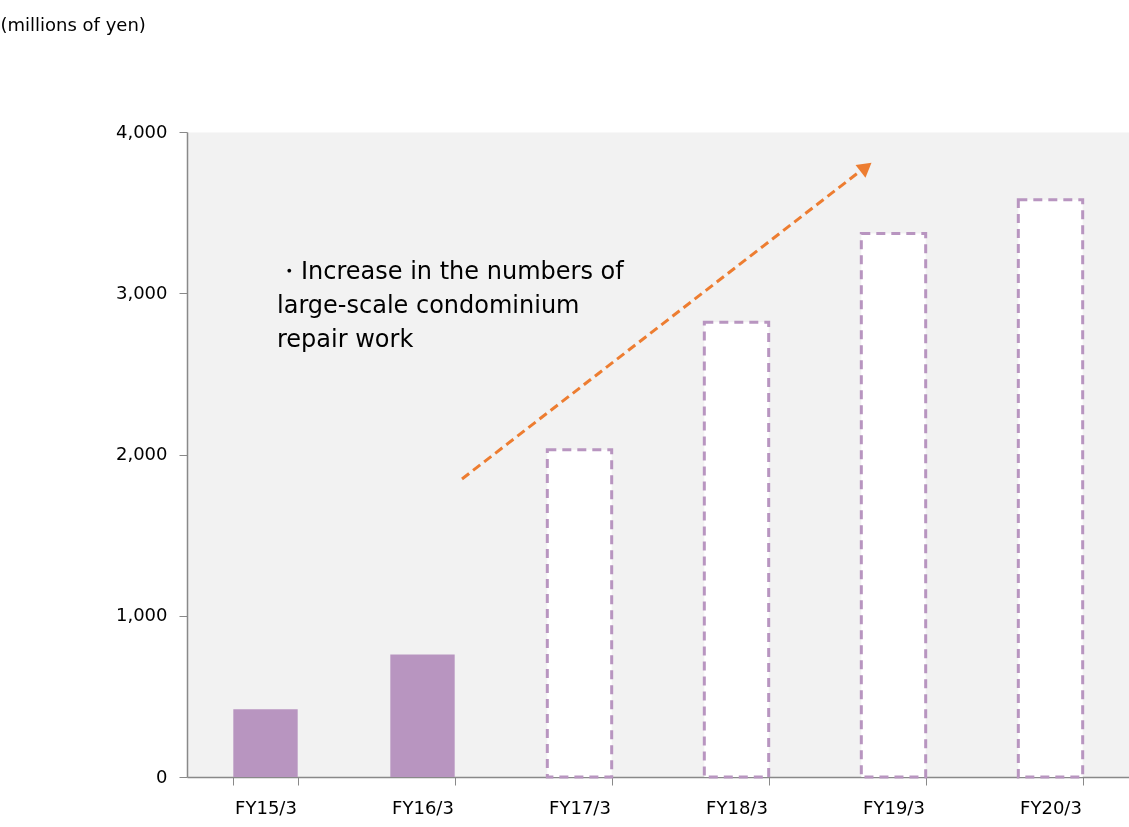  I want to click on y-tick-label: 3,000, so click(141, 292).